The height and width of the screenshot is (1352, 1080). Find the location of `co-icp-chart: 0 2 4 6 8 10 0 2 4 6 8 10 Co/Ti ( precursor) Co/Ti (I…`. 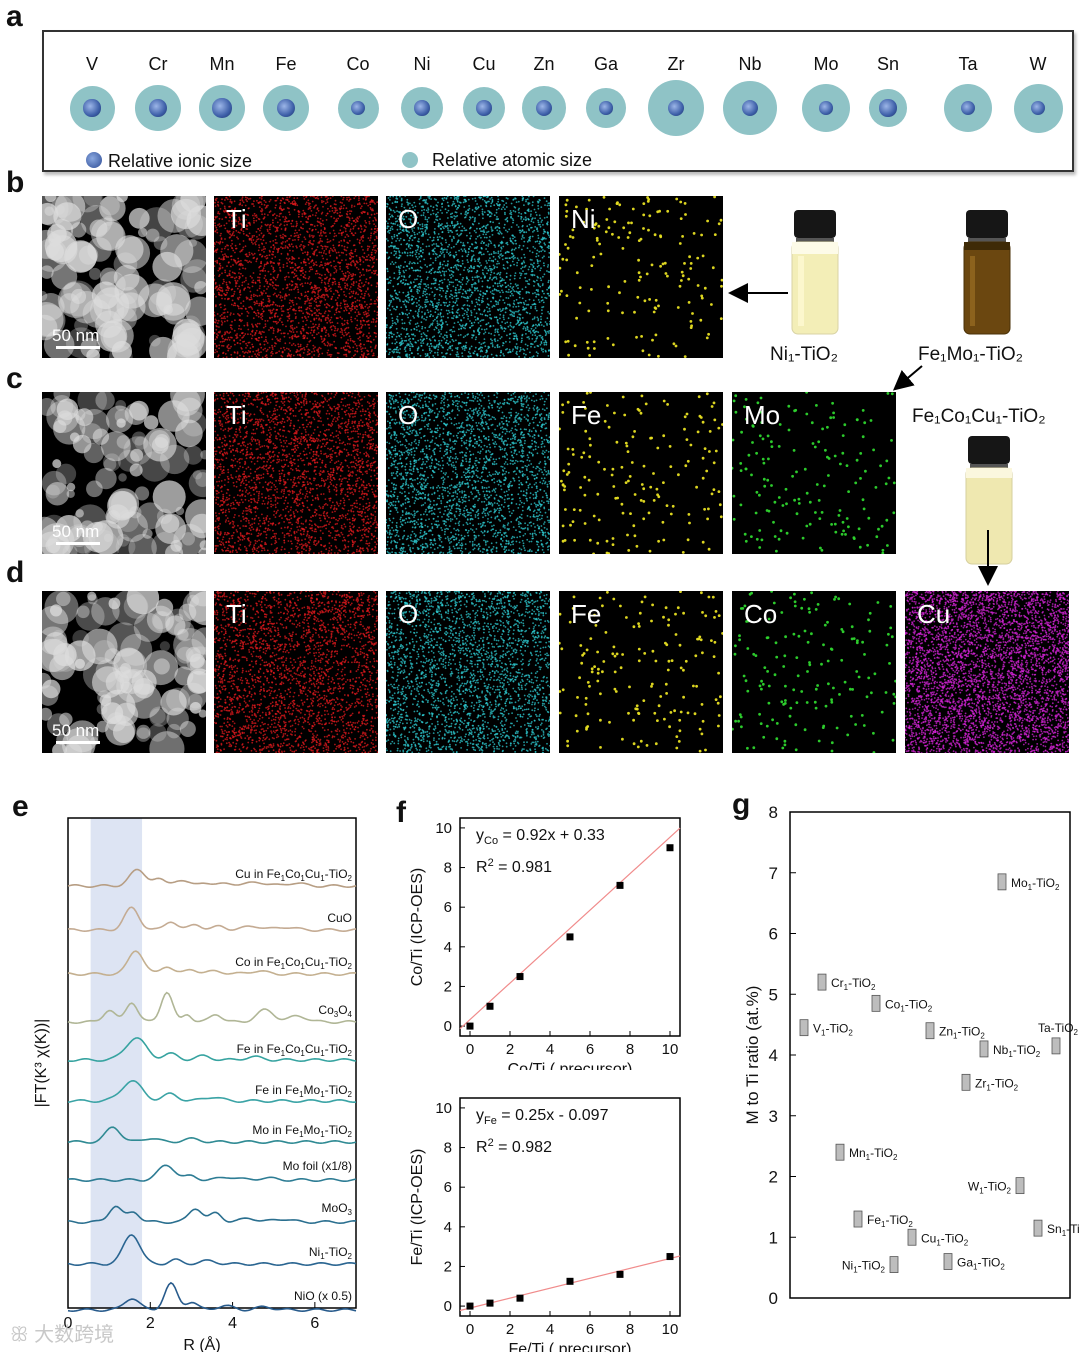

co-icp-chart: 0 2 4 6 8 10 0 2 4 6 8 10 Co/Ti ( precursor) Co/Ti (I… is located at coordinates (545, 943).